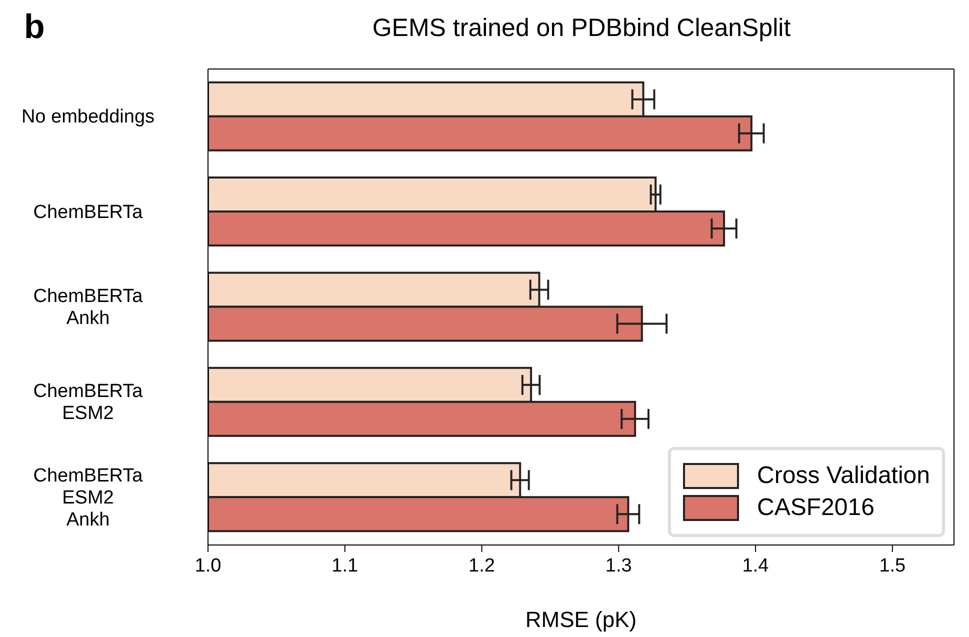  Describe the element at coordinates (843, 476) in the screenshot. I see `legend-label: Cross Validation` at that location.